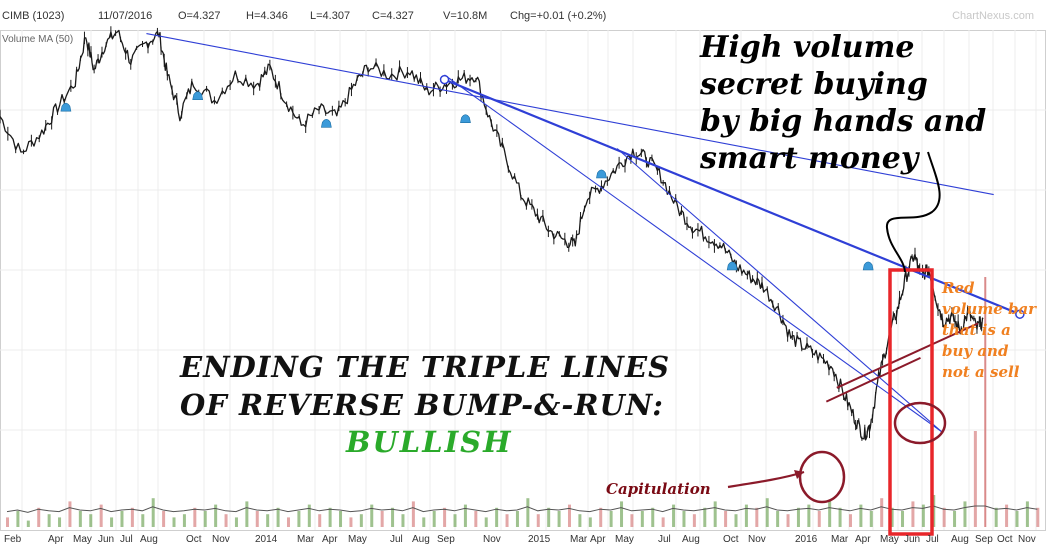  Describe the element at coordinates (958, 288) in the screenshot. I see `red-volume-note-1: Red` at that location.